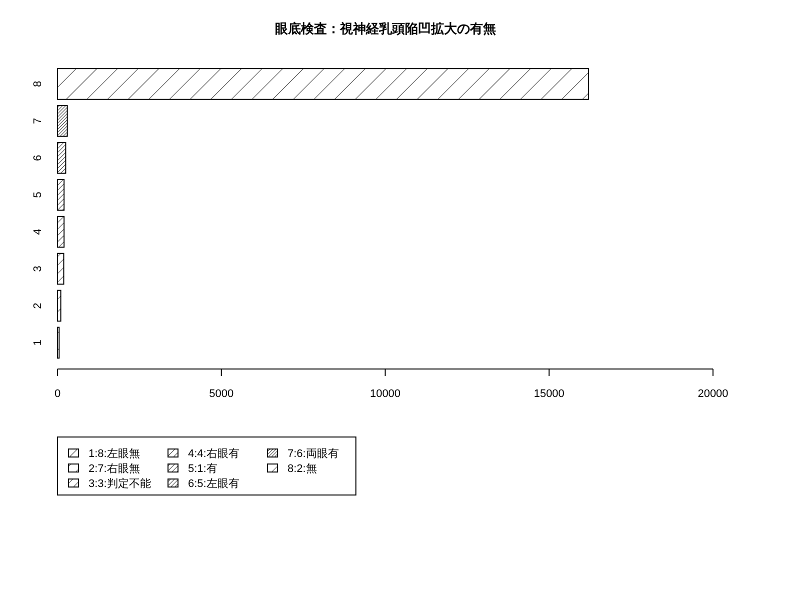  I want to click on x-tick-label: 20000, so click(713, 394).